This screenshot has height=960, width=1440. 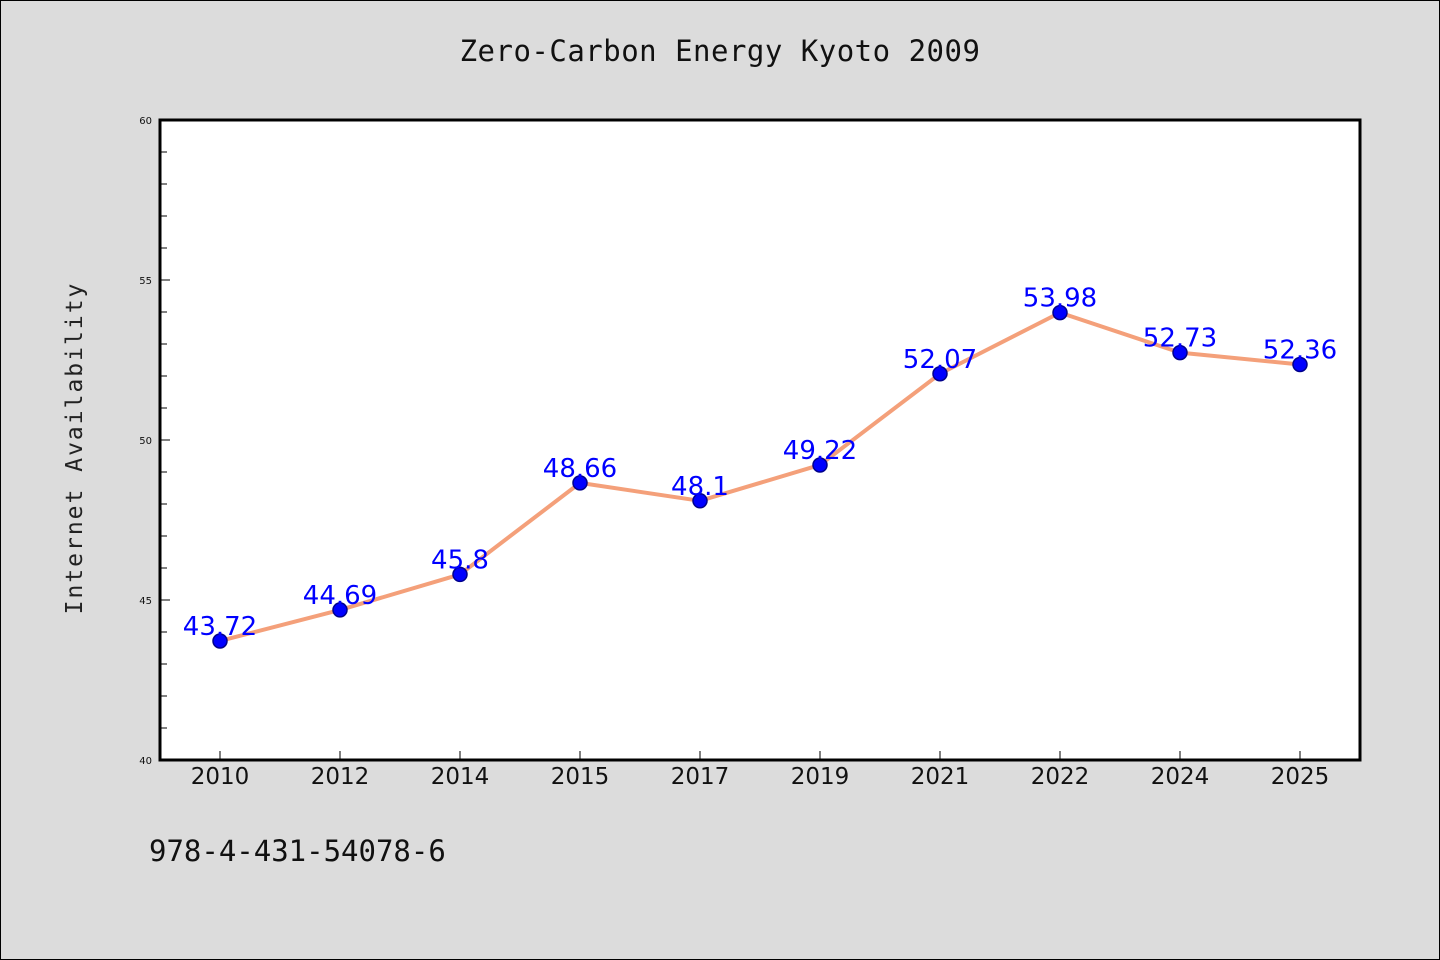 What do you see at coordinates (580, 469) in the screenshot?
I see `data-label: 48.66` at bounding box center [580, 469].